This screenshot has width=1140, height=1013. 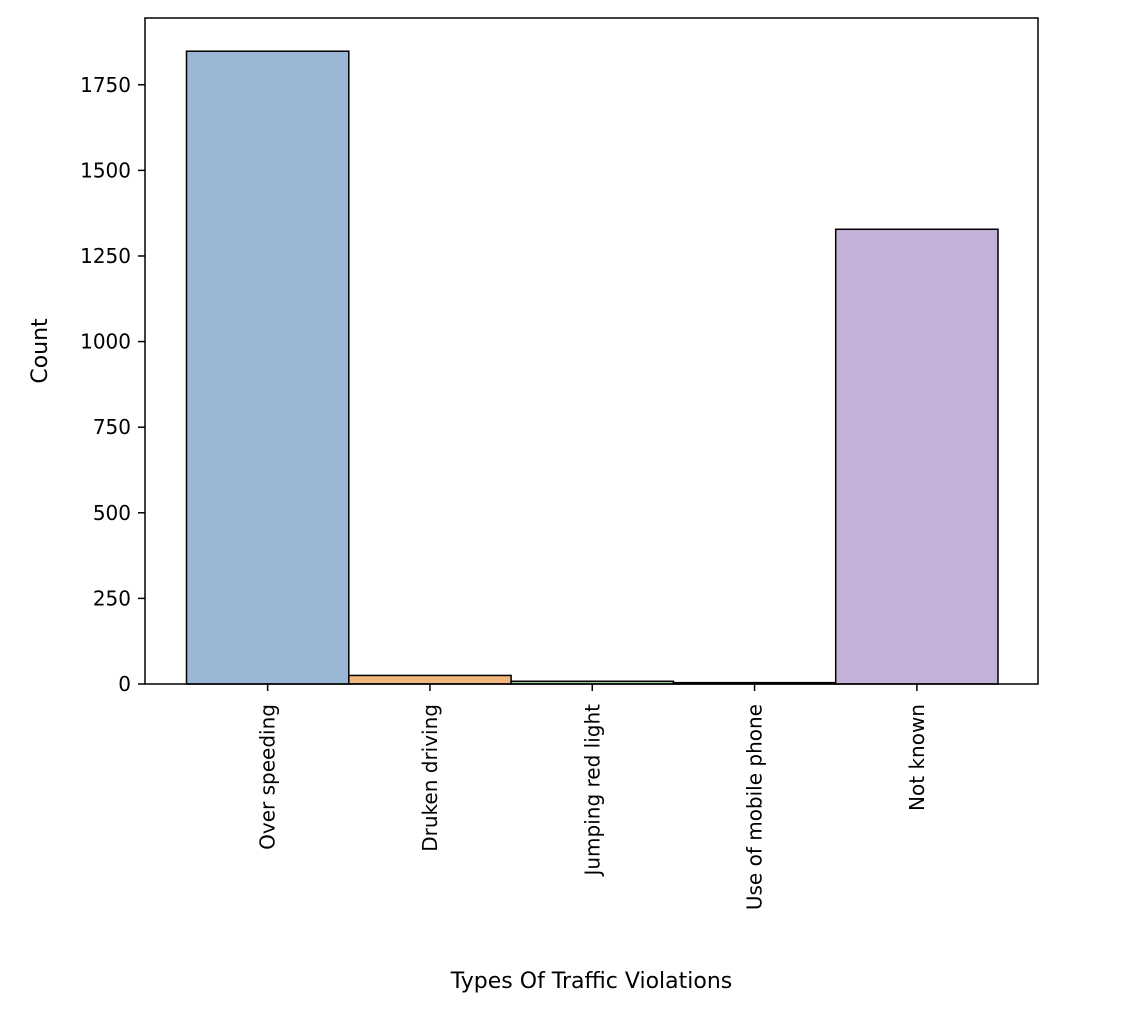 I want to click on y-tick-label: 1250, so click(x=105, y=256).